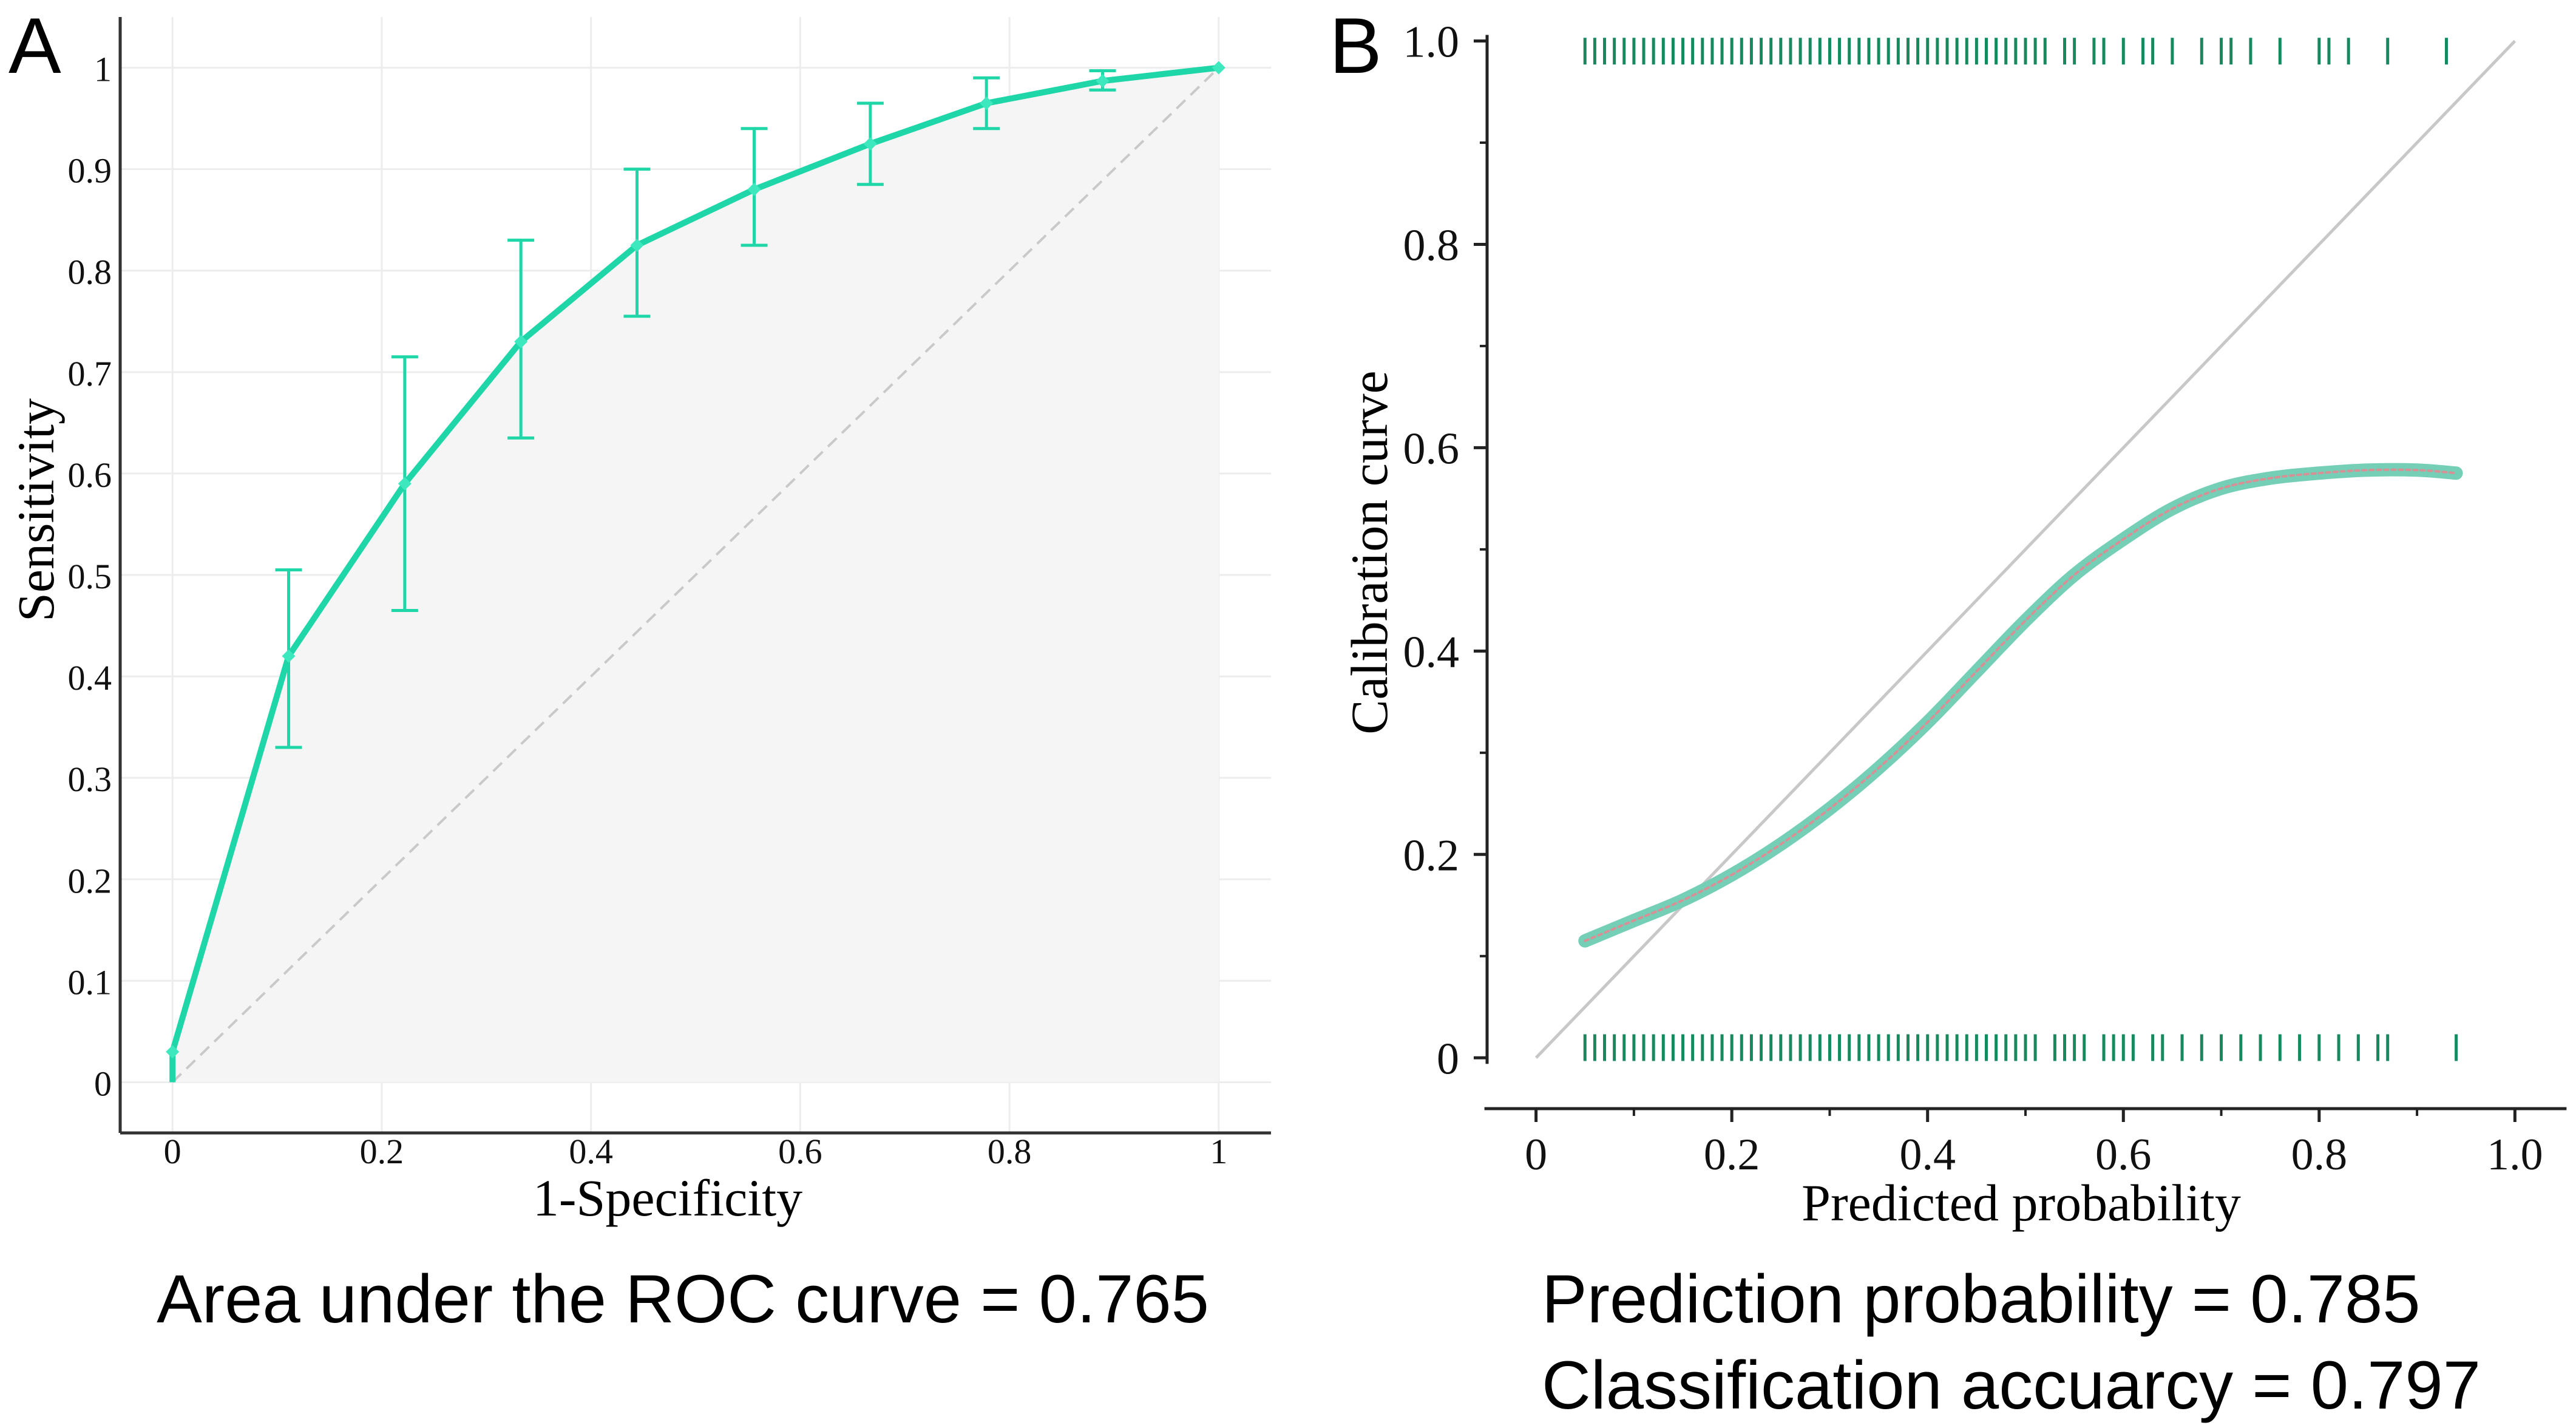 The image size is (2576, 1428). What do you see at coordinates (1982, 1299) in the screenshot?
I see `prediction-probability-caption: Prediction probability = 0.785` at bounding box center [1982, 1299].